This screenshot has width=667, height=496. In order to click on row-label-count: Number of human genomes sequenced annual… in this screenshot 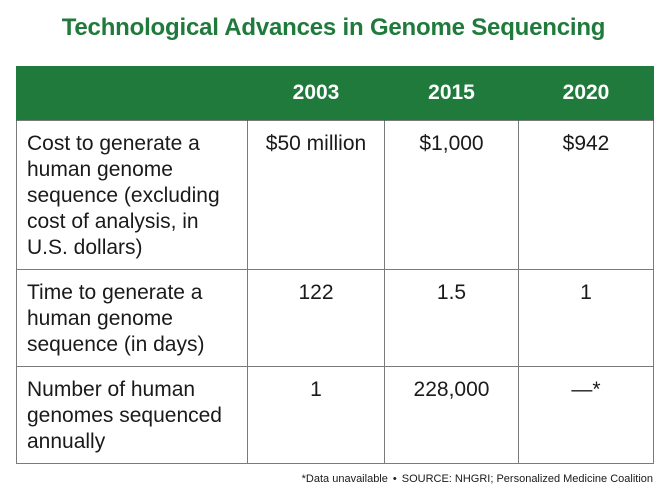, I will do `click(132, 415)`.